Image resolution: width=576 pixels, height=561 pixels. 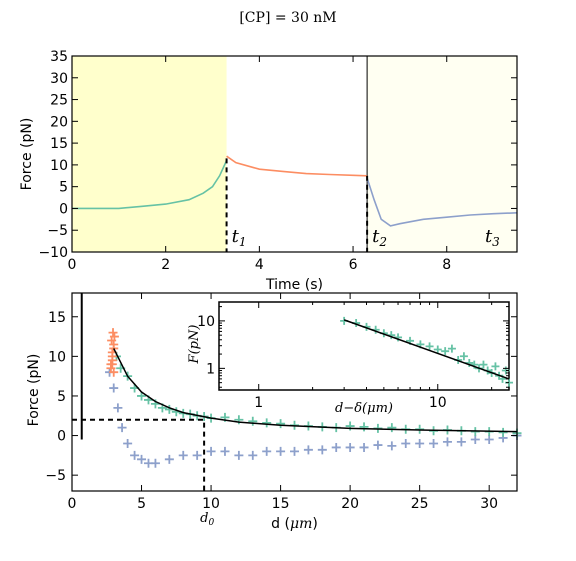 I want to click on time-marker-label-1: t1, so click(x=239, y=237).